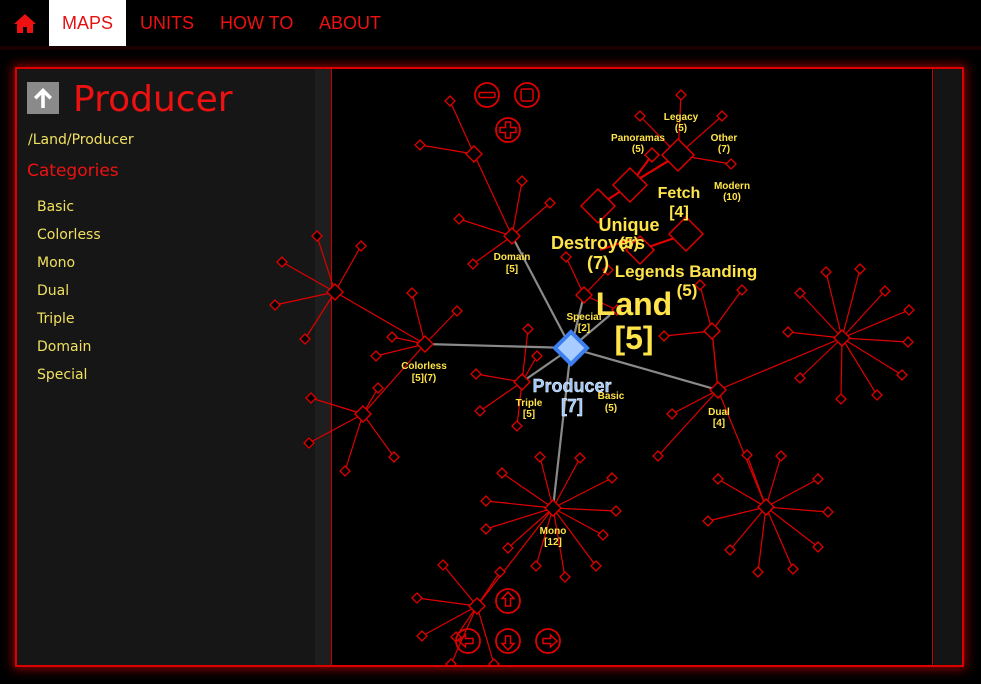  I want to click on home-icon, so click(24, 23).